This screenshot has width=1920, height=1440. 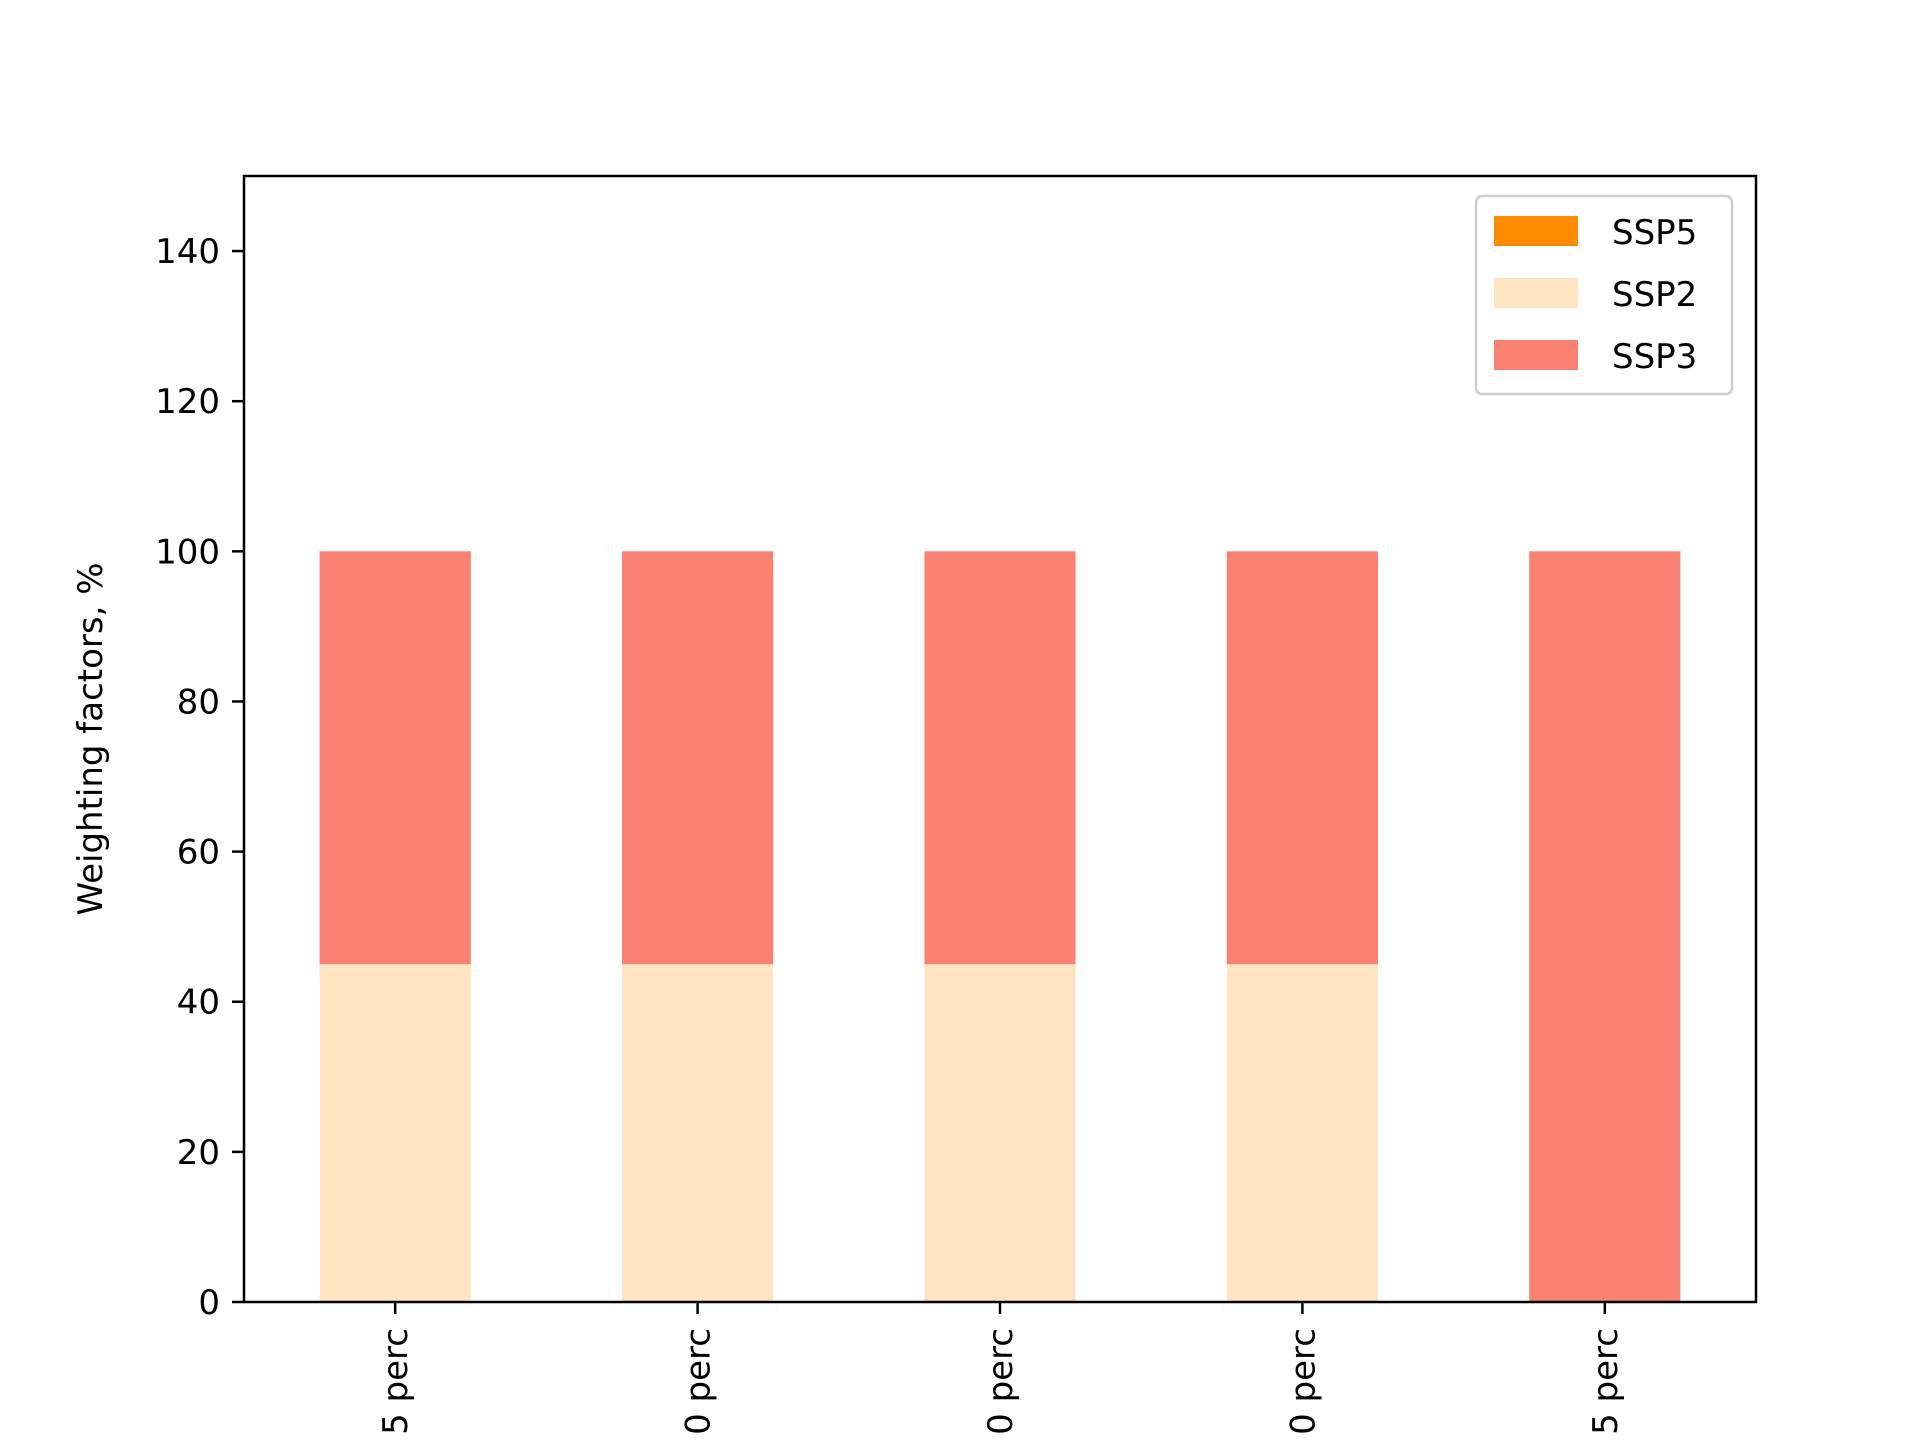 What do you see at coordinates (1536, 355) in the screenshot?
I see `legend-swatch-ssp3` at bounding box center [1536, 355].